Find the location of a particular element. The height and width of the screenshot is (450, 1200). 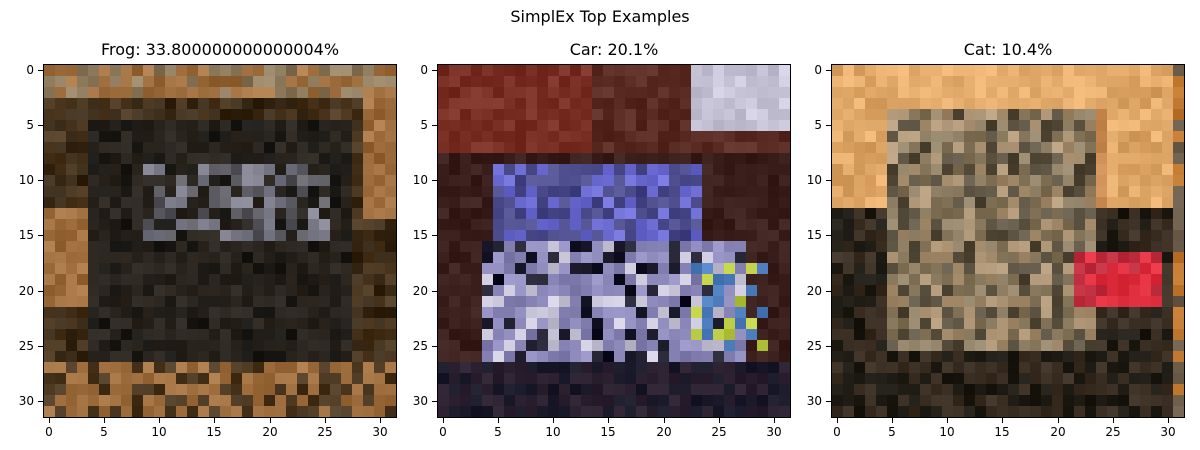

cat-y-tick-label: 20 is located at coordinates (814, 291).